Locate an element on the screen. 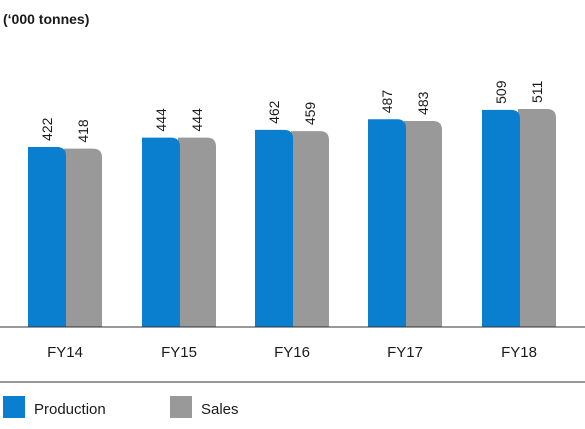 The image size is (585, 429). data-label-production-fy17: 487 is located at coordinates (387, 102).